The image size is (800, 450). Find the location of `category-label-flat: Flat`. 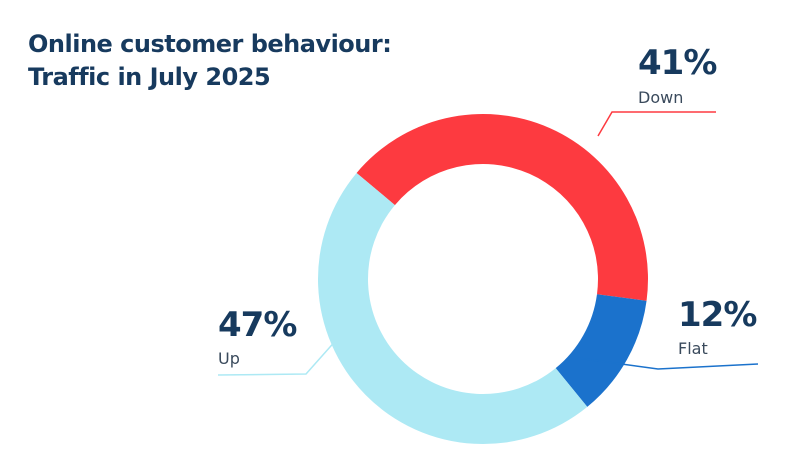

category-label-flat: Flat is located at coordinates (693, 348).